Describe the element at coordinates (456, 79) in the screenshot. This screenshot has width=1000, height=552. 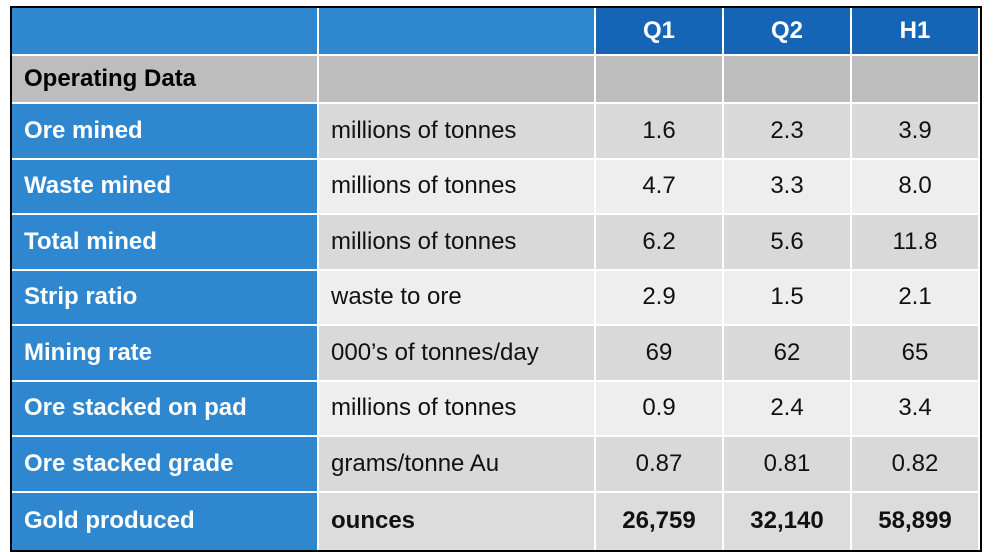
I see `section-blank-unit` at that location.